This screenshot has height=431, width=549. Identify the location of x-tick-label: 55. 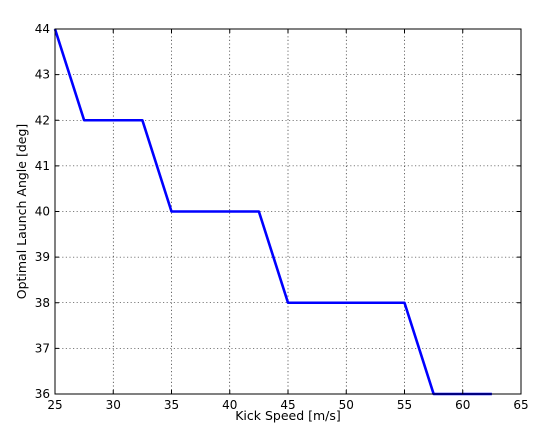
(404, 405).